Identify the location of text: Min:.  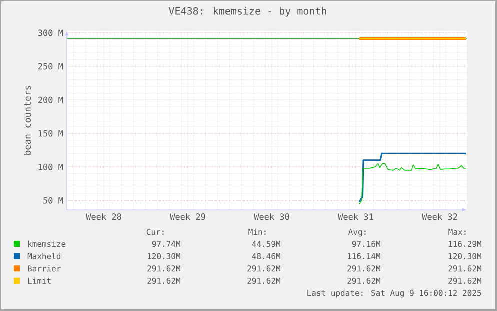
(257, 231).